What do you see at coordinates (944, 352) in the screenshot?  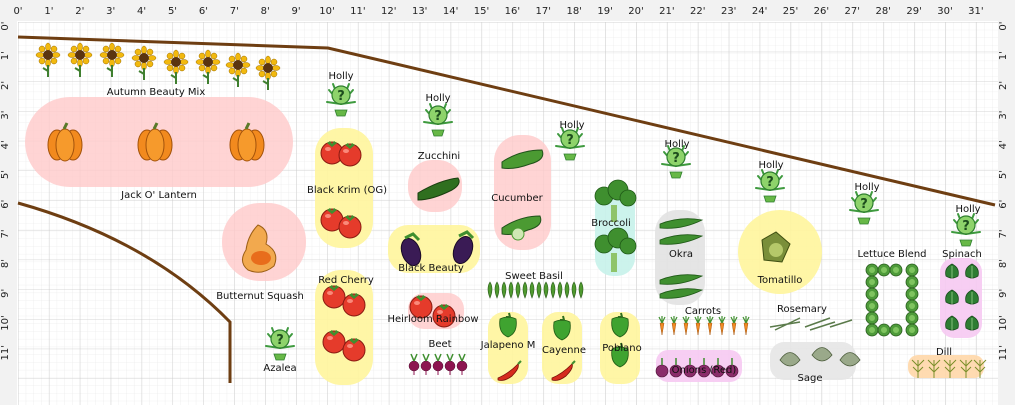 I see `label-dill: Dill` at bounding box center [944, 352].